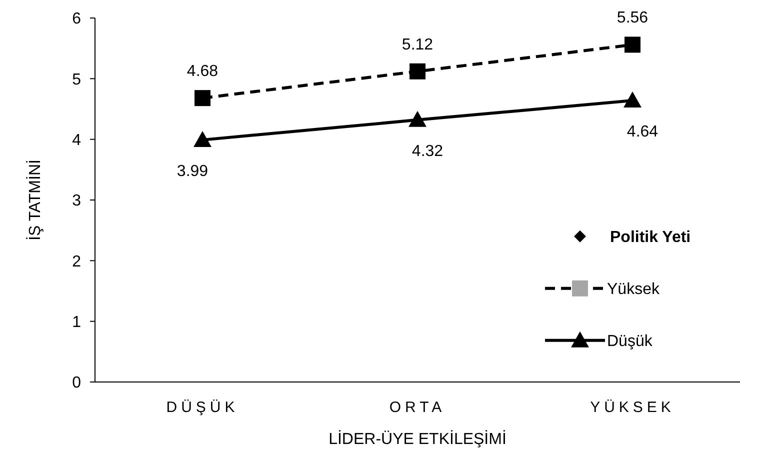  What do you see at coordinates (417, 407) in the screenshot?
I see `x-tick-label: ORTA` at bounding box center [417, 407].